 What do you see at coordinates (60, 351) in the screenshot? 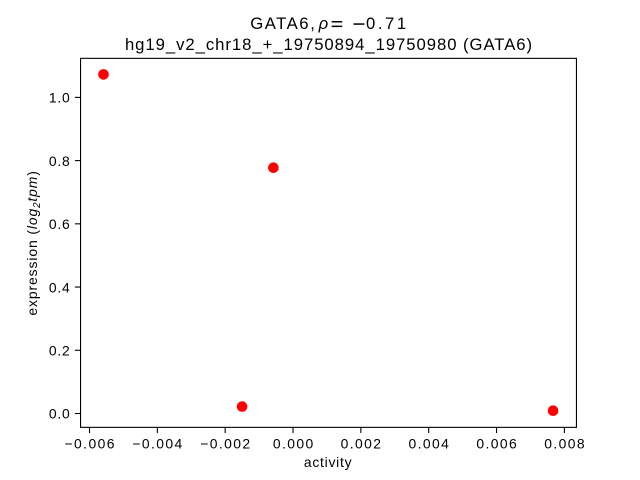
I see `svg-text: 0.2` at bounding box center [60, 351].